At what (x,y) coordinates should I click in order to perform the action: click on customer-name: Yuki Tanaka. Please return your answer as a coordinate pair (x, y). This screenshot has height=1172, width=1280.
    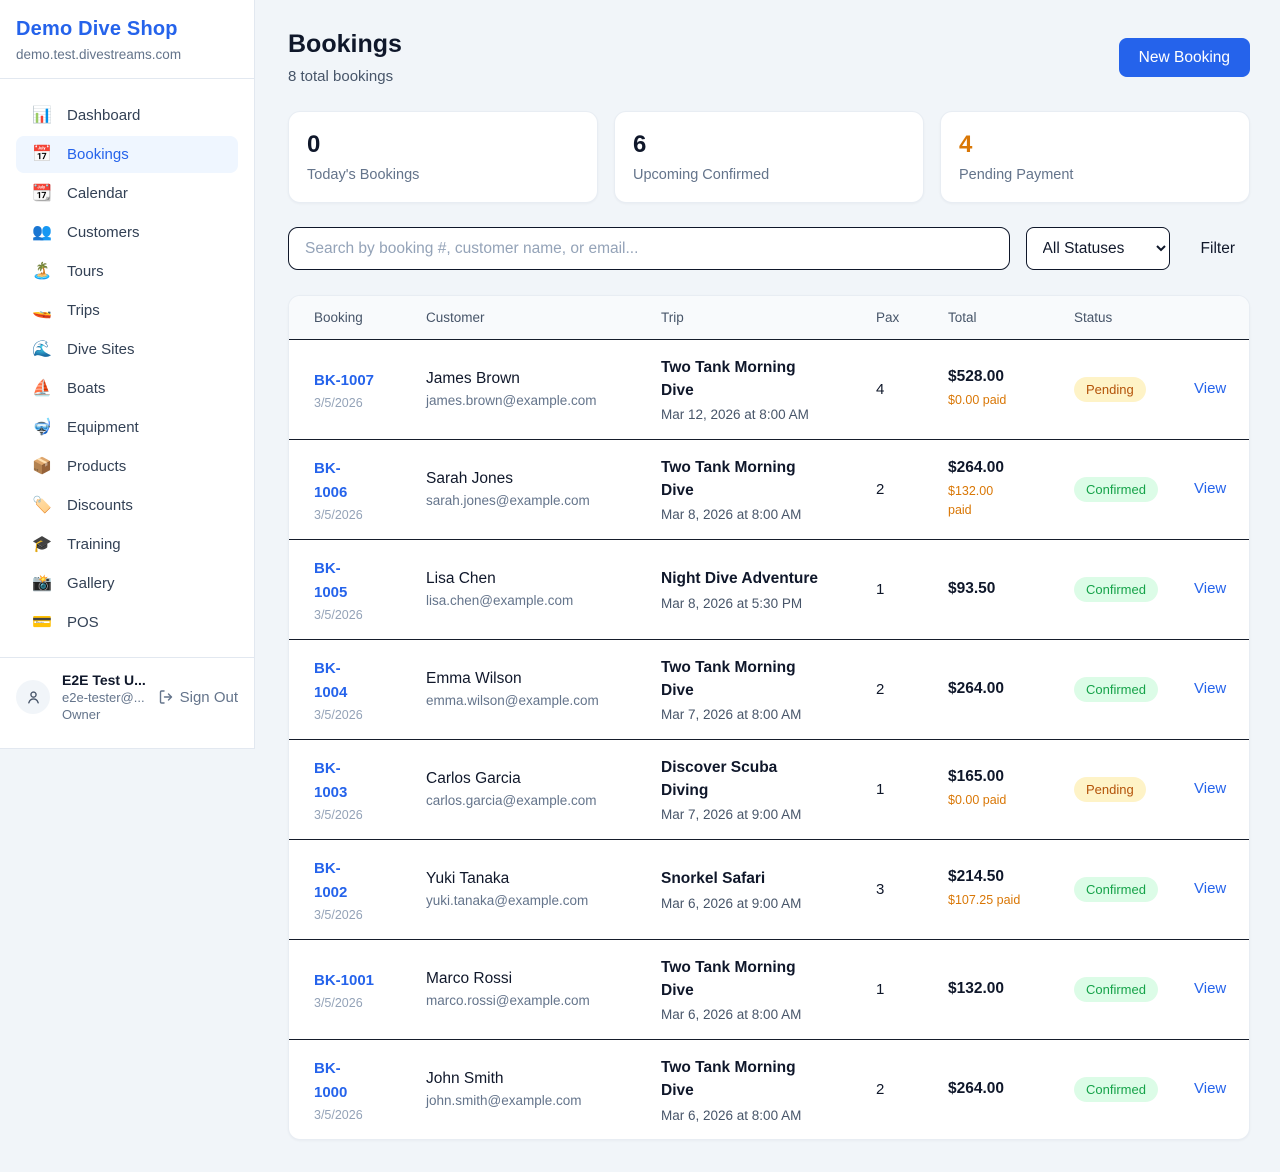
    Looking at the image, I should click on (468, 878).